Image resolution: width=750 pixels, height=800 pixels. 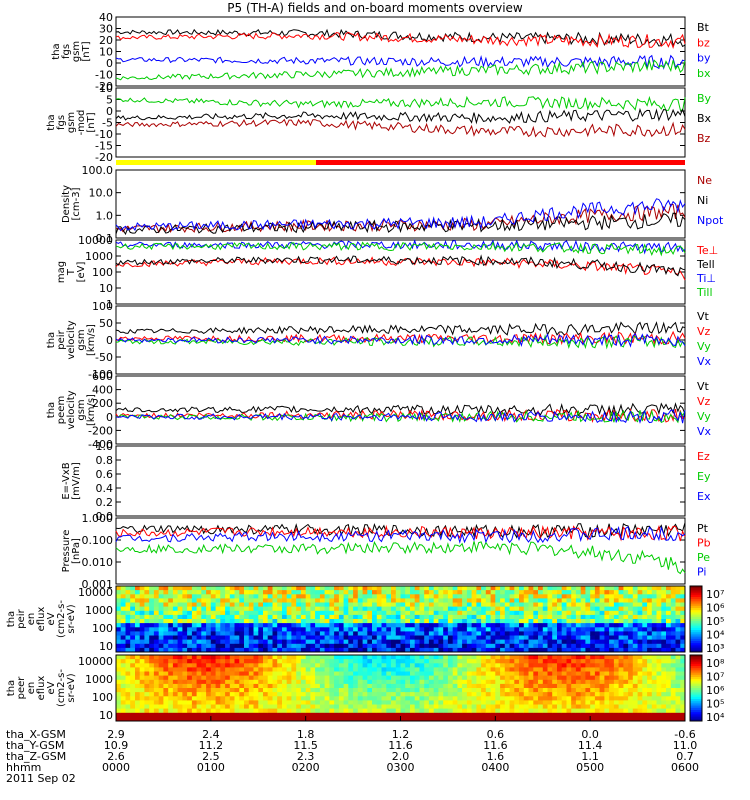 I want to click on y-axis-label: peir, so click(x=61, y=339).